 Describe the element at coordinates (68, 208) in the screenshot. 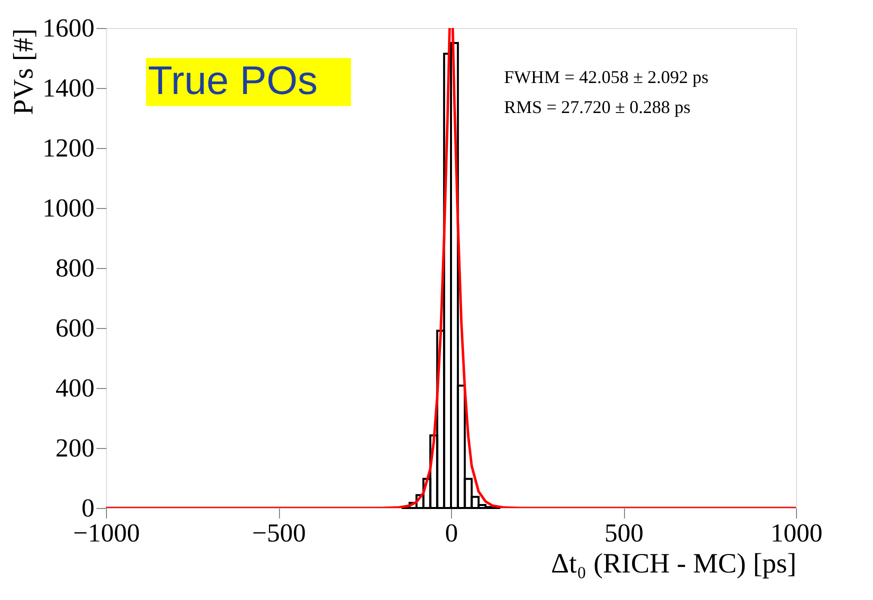

I see `y-tick-label: 1000` at that location.